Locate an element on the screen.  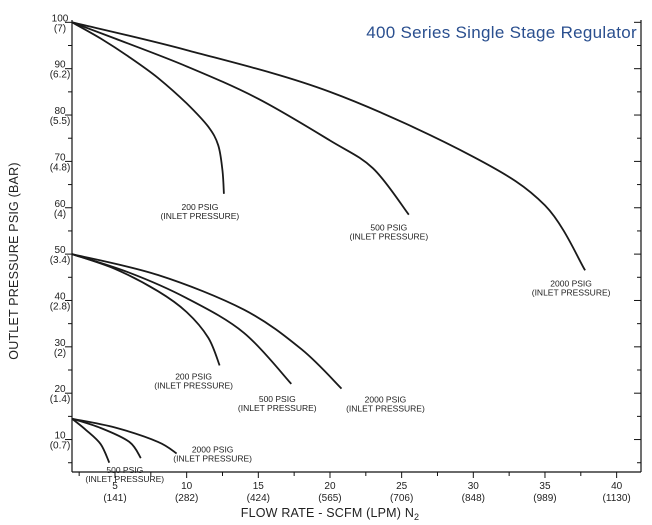
y-axis-title: OUTLET PRESSURE PSIG (BAR) is located at coordinates (14, 260).